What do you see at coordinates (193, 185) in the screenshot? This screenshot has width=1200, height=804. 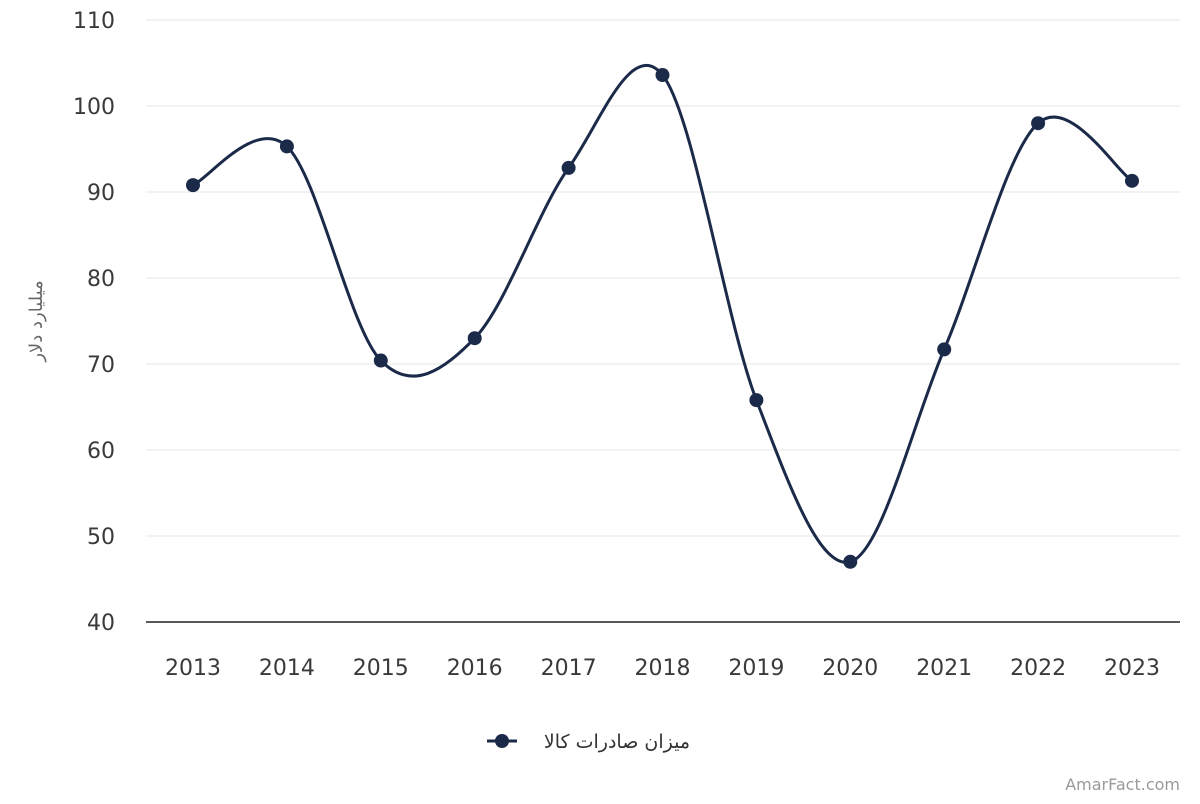 I see `data-point-2013` at bounding box center [193, 185].